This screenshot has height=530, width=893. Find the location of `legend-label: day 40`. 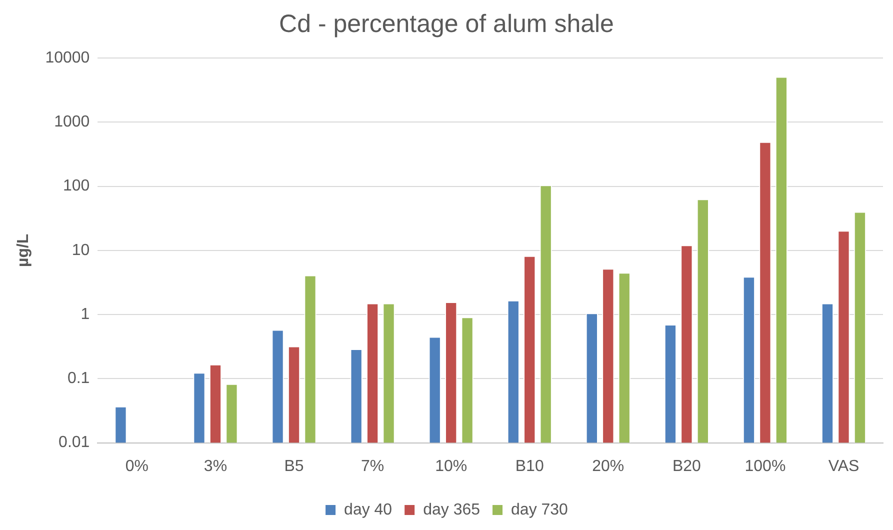

legend-label: day 40 is located at coordinates (368, 509).